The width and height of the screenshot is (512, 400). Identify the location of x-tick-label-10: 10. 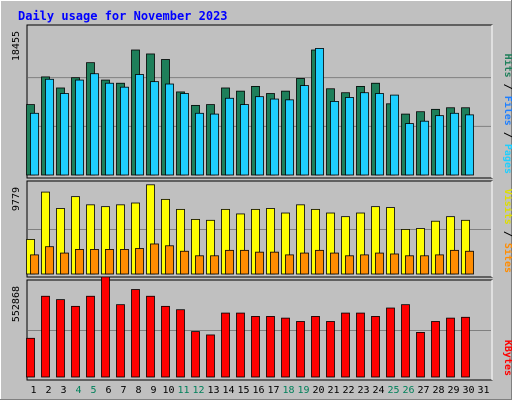
(168, 390).